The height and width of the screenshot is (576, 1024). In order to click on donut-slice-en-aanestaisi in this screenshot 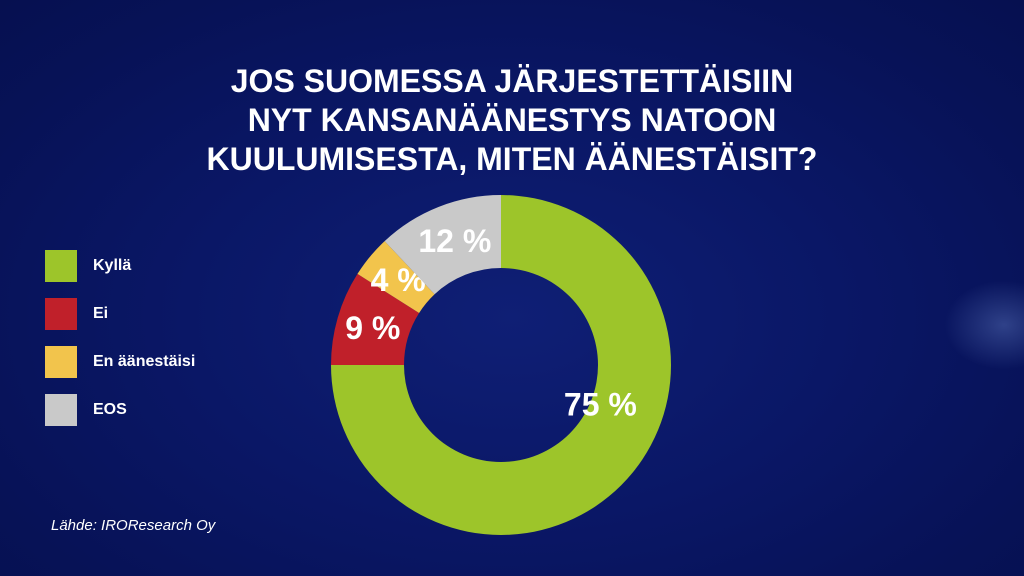, I will do `click(396, 277)`.